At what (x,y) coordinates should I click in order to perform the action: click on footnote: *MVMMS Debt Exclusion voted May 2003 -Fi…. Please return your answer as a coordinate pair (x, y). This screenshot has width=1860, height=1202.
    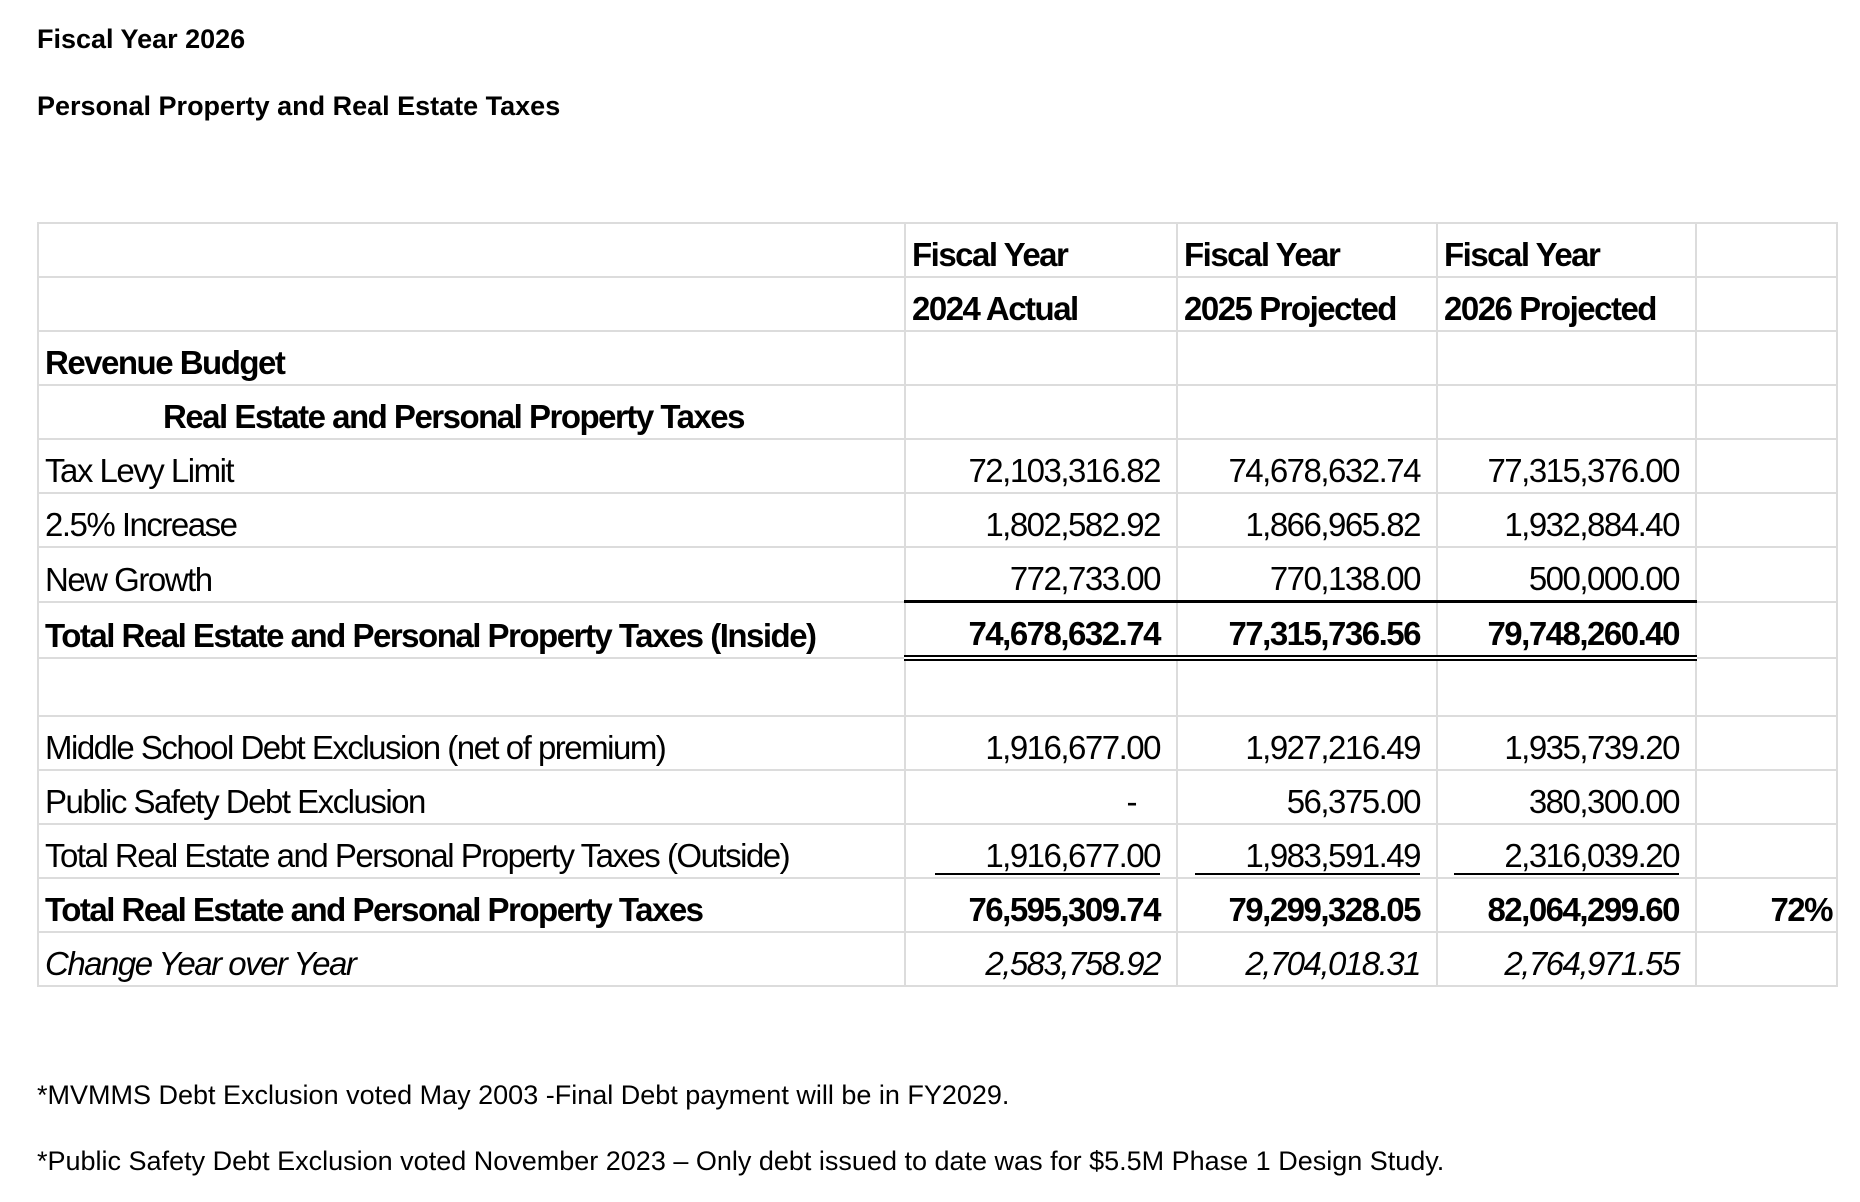
    Looking at the image, I should click on (523, 1095).